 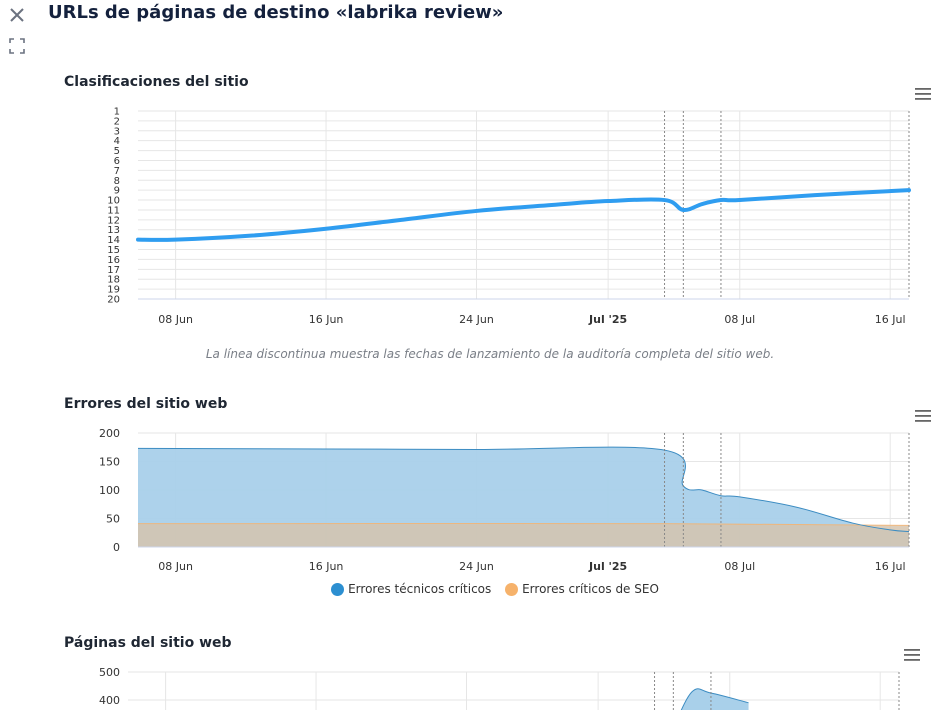 I want to click on rank-y-tick-label: 12, so click(x=113, y=220).